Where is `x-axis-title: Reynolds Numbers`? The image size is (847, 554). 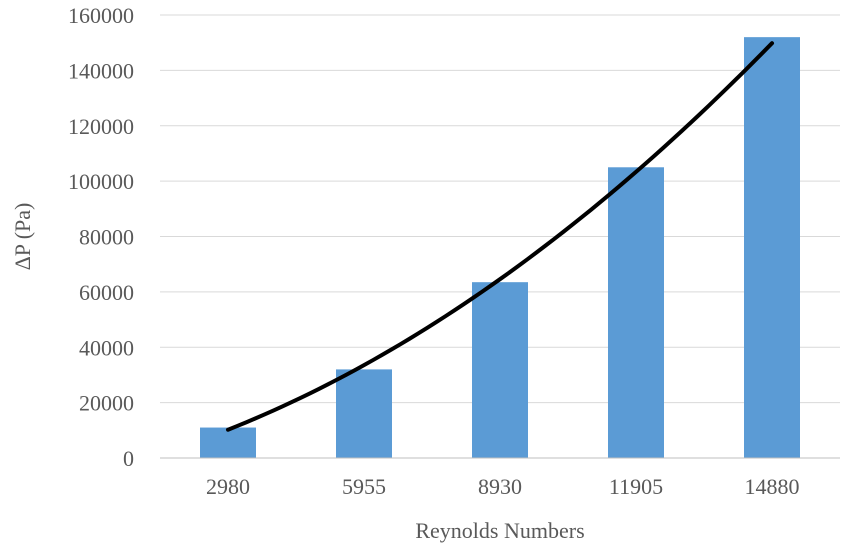 x-axis-title: Reynolds Numbers is located at coordinates (499, 530).